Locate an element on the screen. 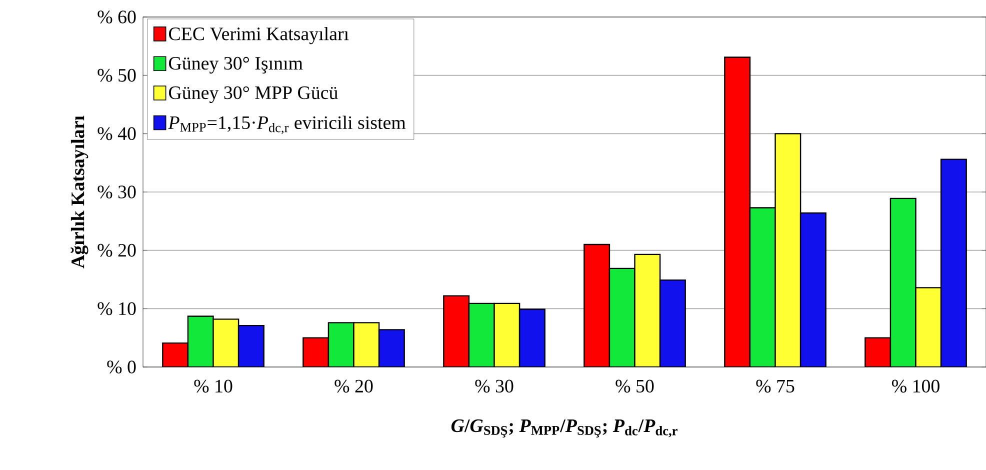  text: G/G$_{SDŞ}$; P$_{MPP}$/P$_{SDŞ}$; P$_{dc}$/P$_{dc,r}$ is located at coordinates (564, 428).